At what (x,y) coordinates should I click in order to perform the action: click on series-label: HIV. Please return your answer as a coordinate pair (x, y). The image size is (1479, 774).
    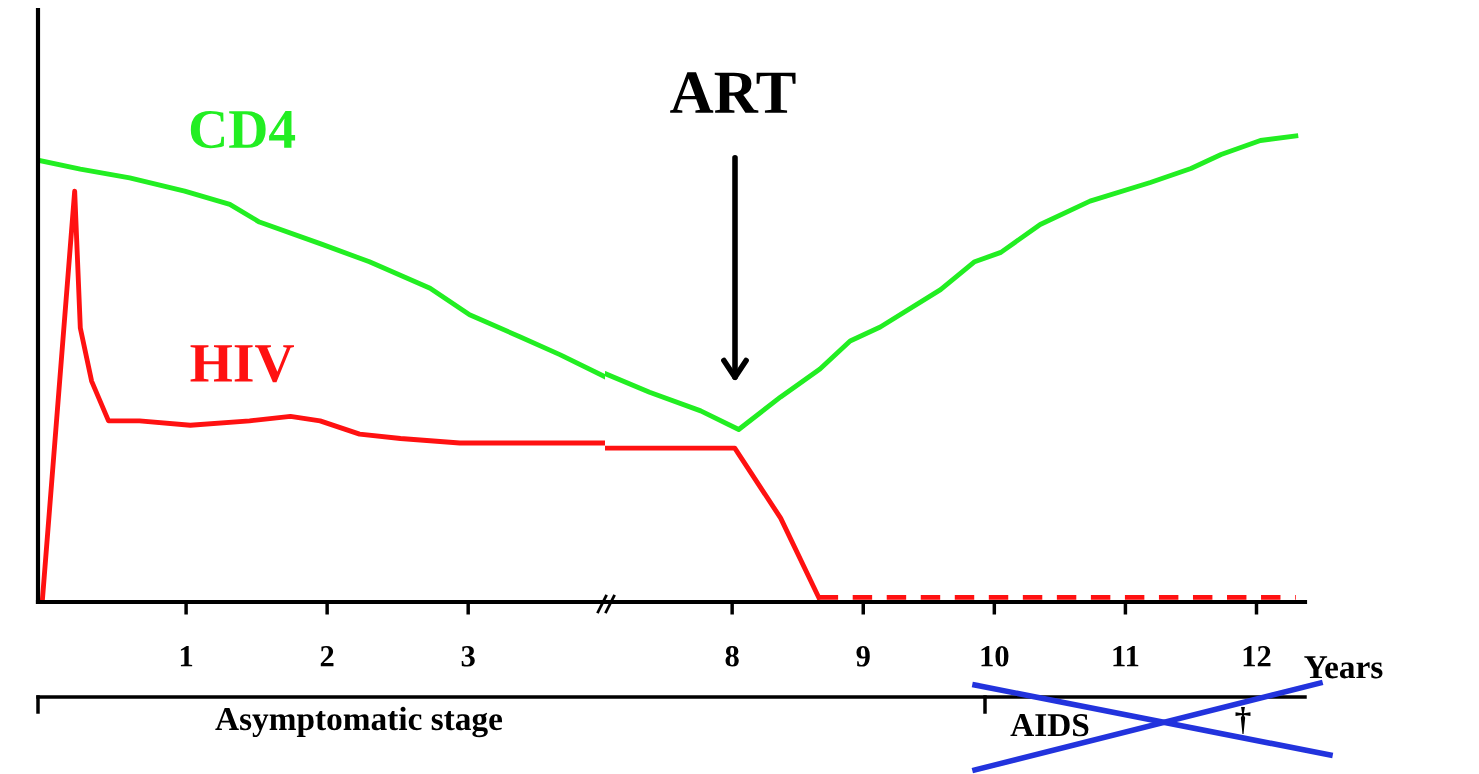
    Looking at the image, I should click on (242, 364).